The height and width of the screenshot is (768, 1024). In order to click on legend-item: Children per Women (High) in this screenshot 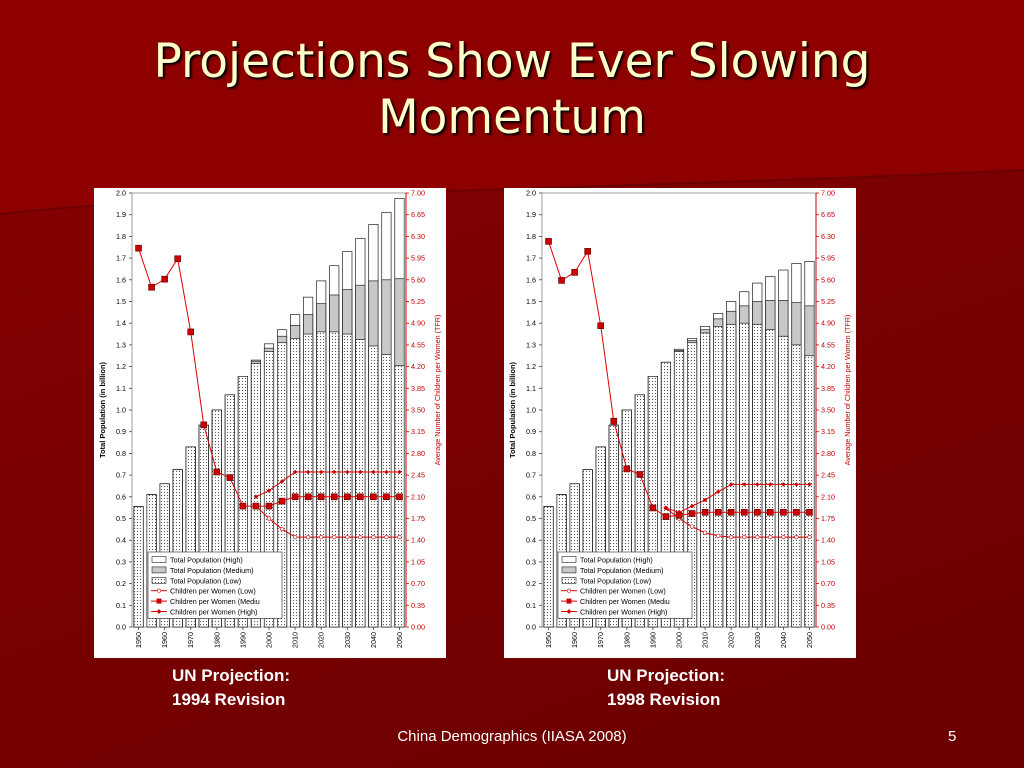, I will do `click(614, 612)`.